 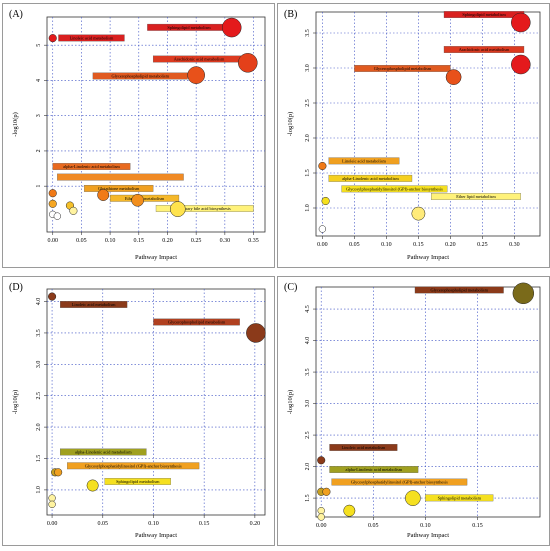 I want to click on y-tick-label: 3, so click(x=39, y=115).